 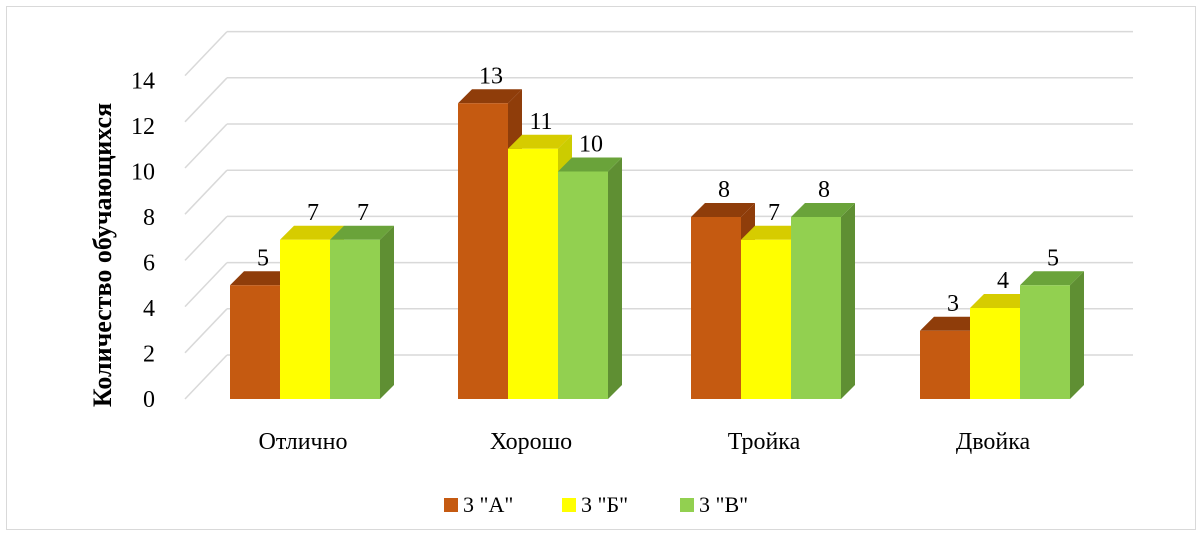 I want to click on y-tick-label: 4, so click(x=149, y=309).